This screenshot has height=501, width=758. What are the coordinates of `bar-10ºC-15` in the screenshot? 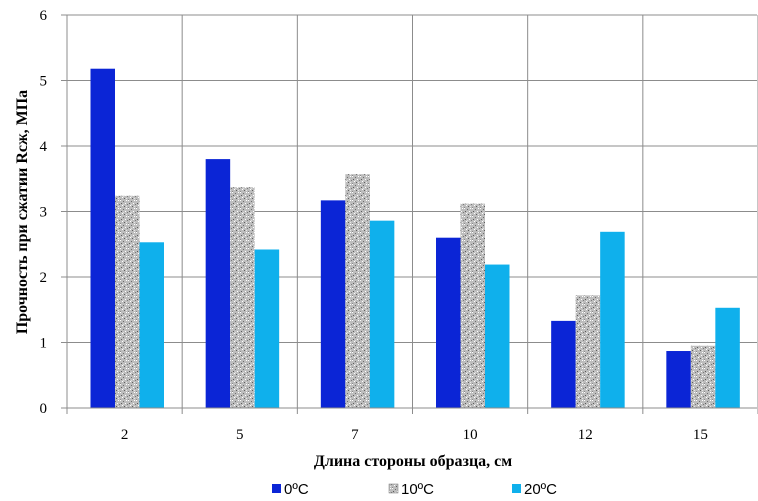 It's located at (703, 376).